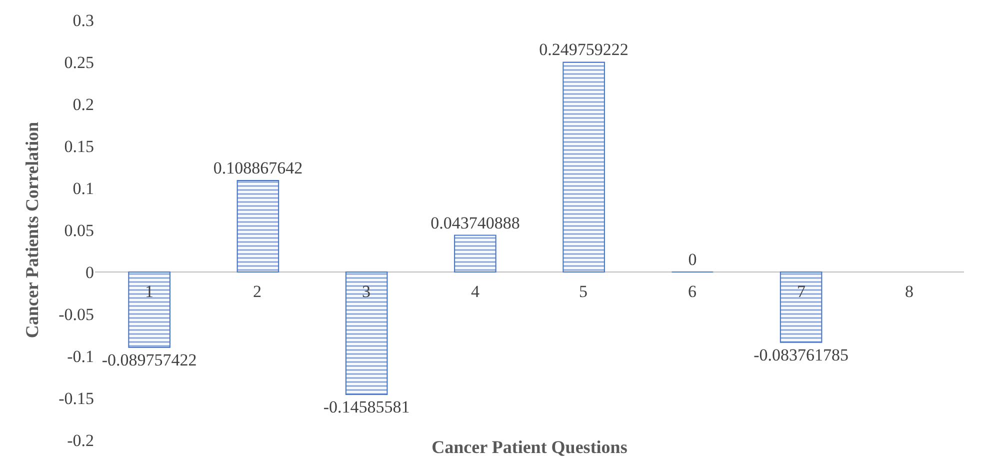 The image size is (984, 470). I want to click on y-tick-label: -0.2, so click(80, 440).